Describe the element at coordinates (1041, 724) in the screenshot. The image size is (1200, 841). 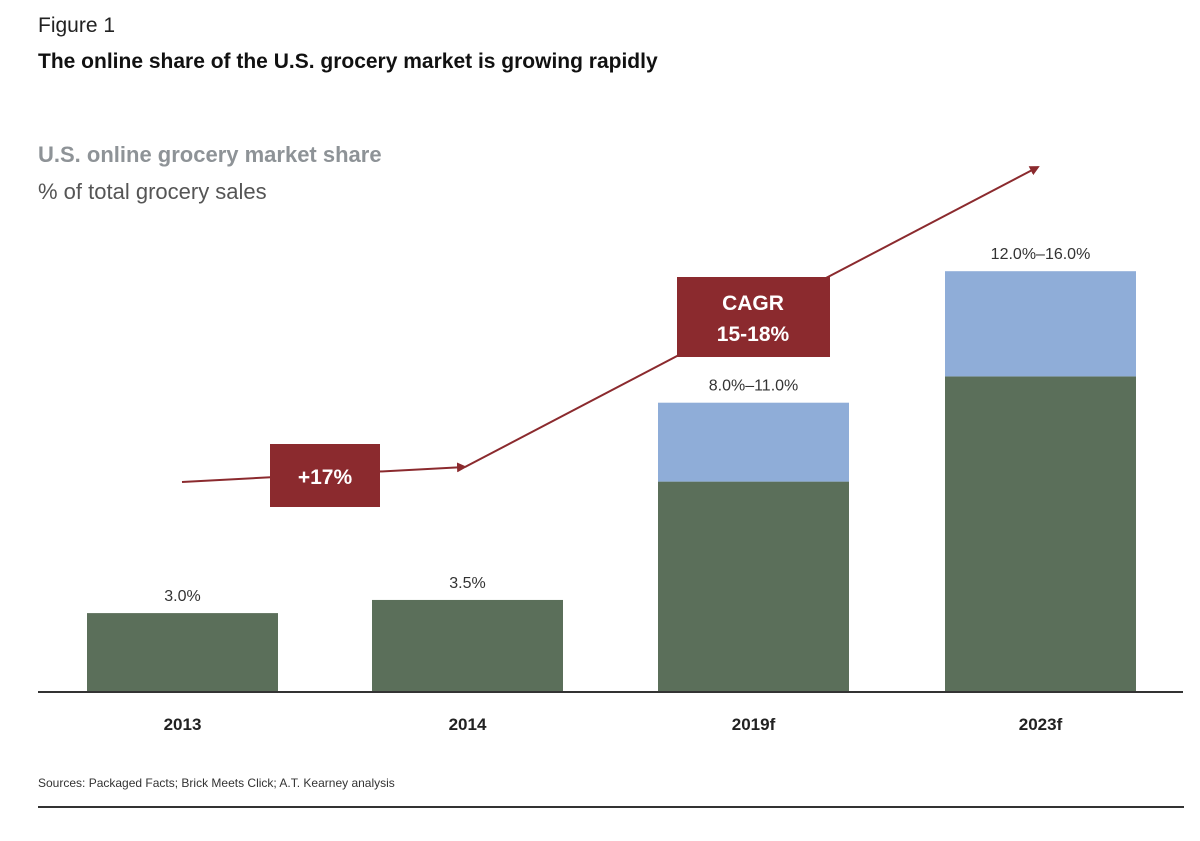
I see `x-tick-label: 2023f` at that location.